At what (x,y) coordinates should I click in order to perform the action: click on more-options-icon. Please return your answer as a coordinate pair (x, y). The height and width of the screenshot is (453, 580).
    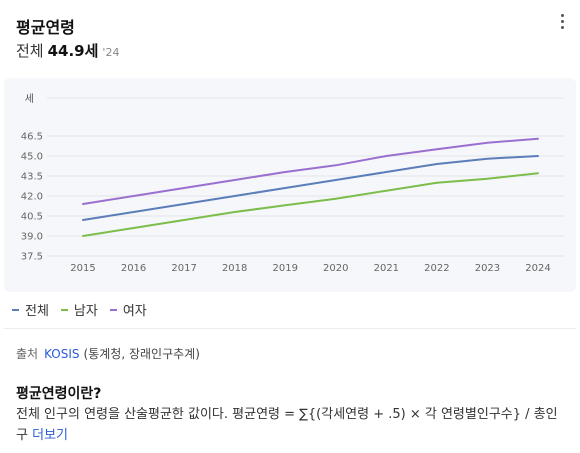
    Looking at the image, I should click on (562, 23).